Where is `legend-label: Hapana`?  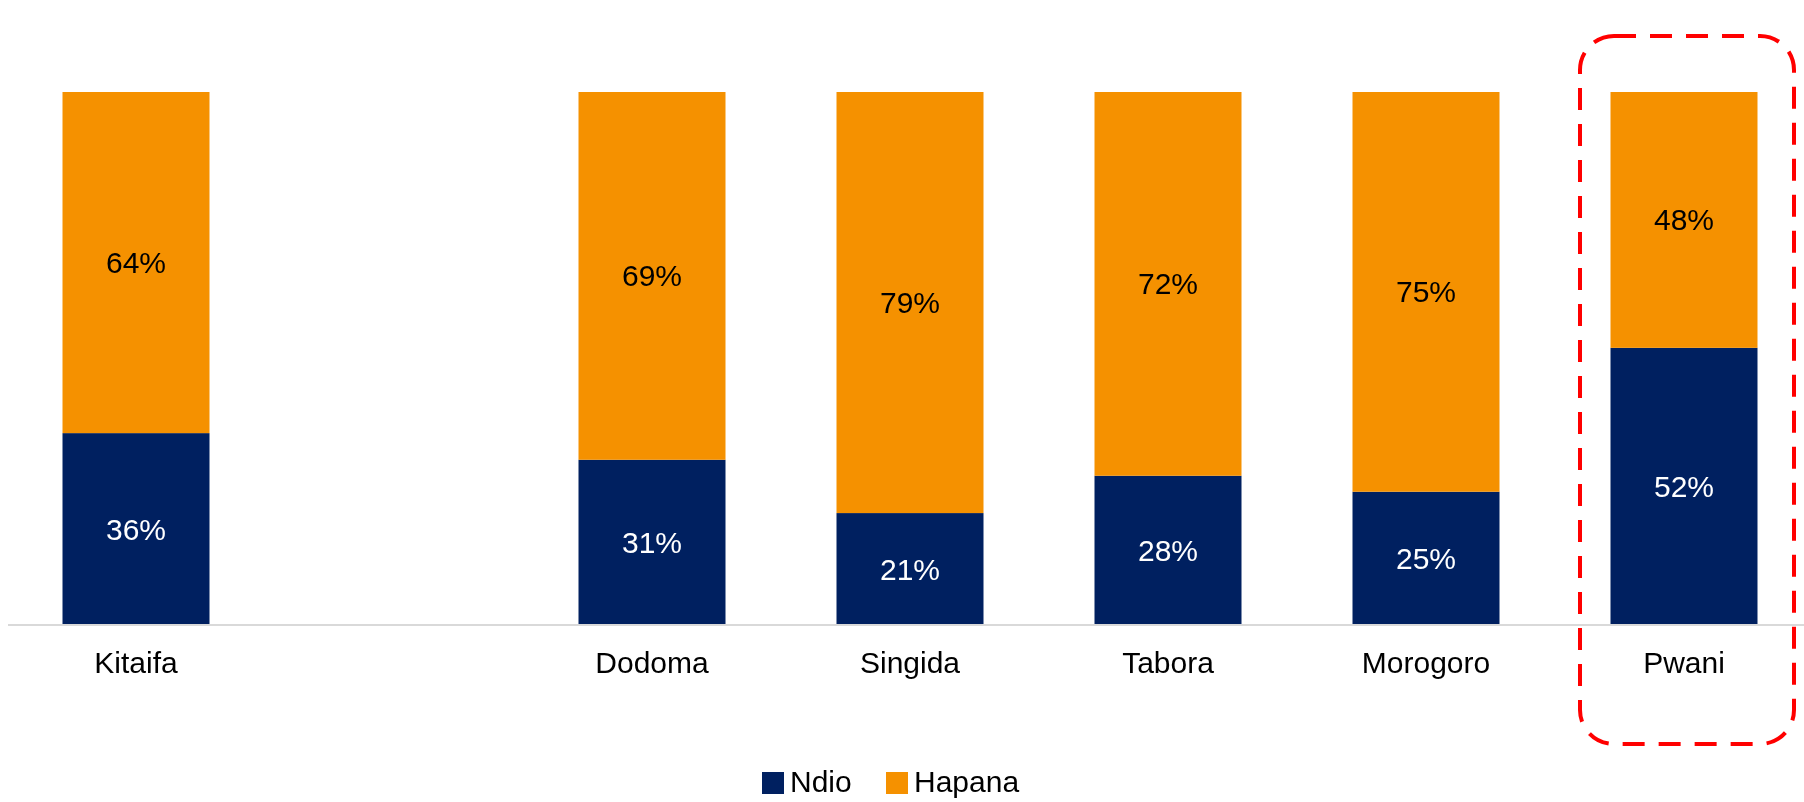 legend-label: Hapana is located at coordinates (967, 781).